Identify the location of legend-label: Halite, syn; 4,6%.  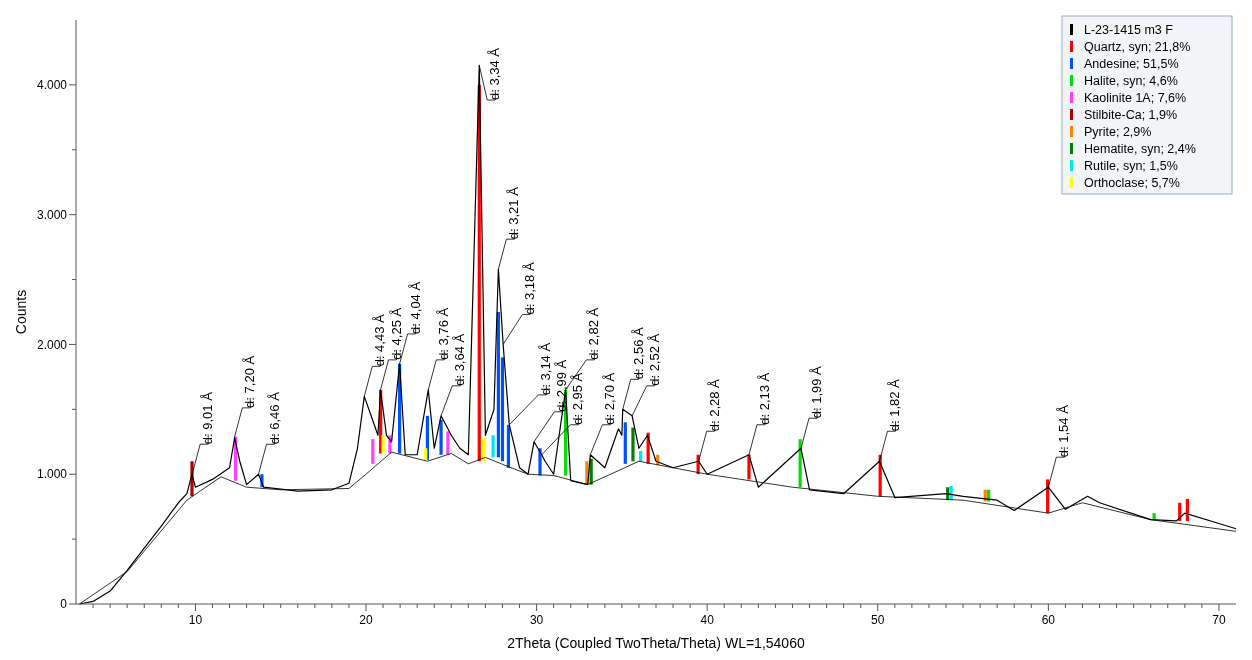
(1131, 81).